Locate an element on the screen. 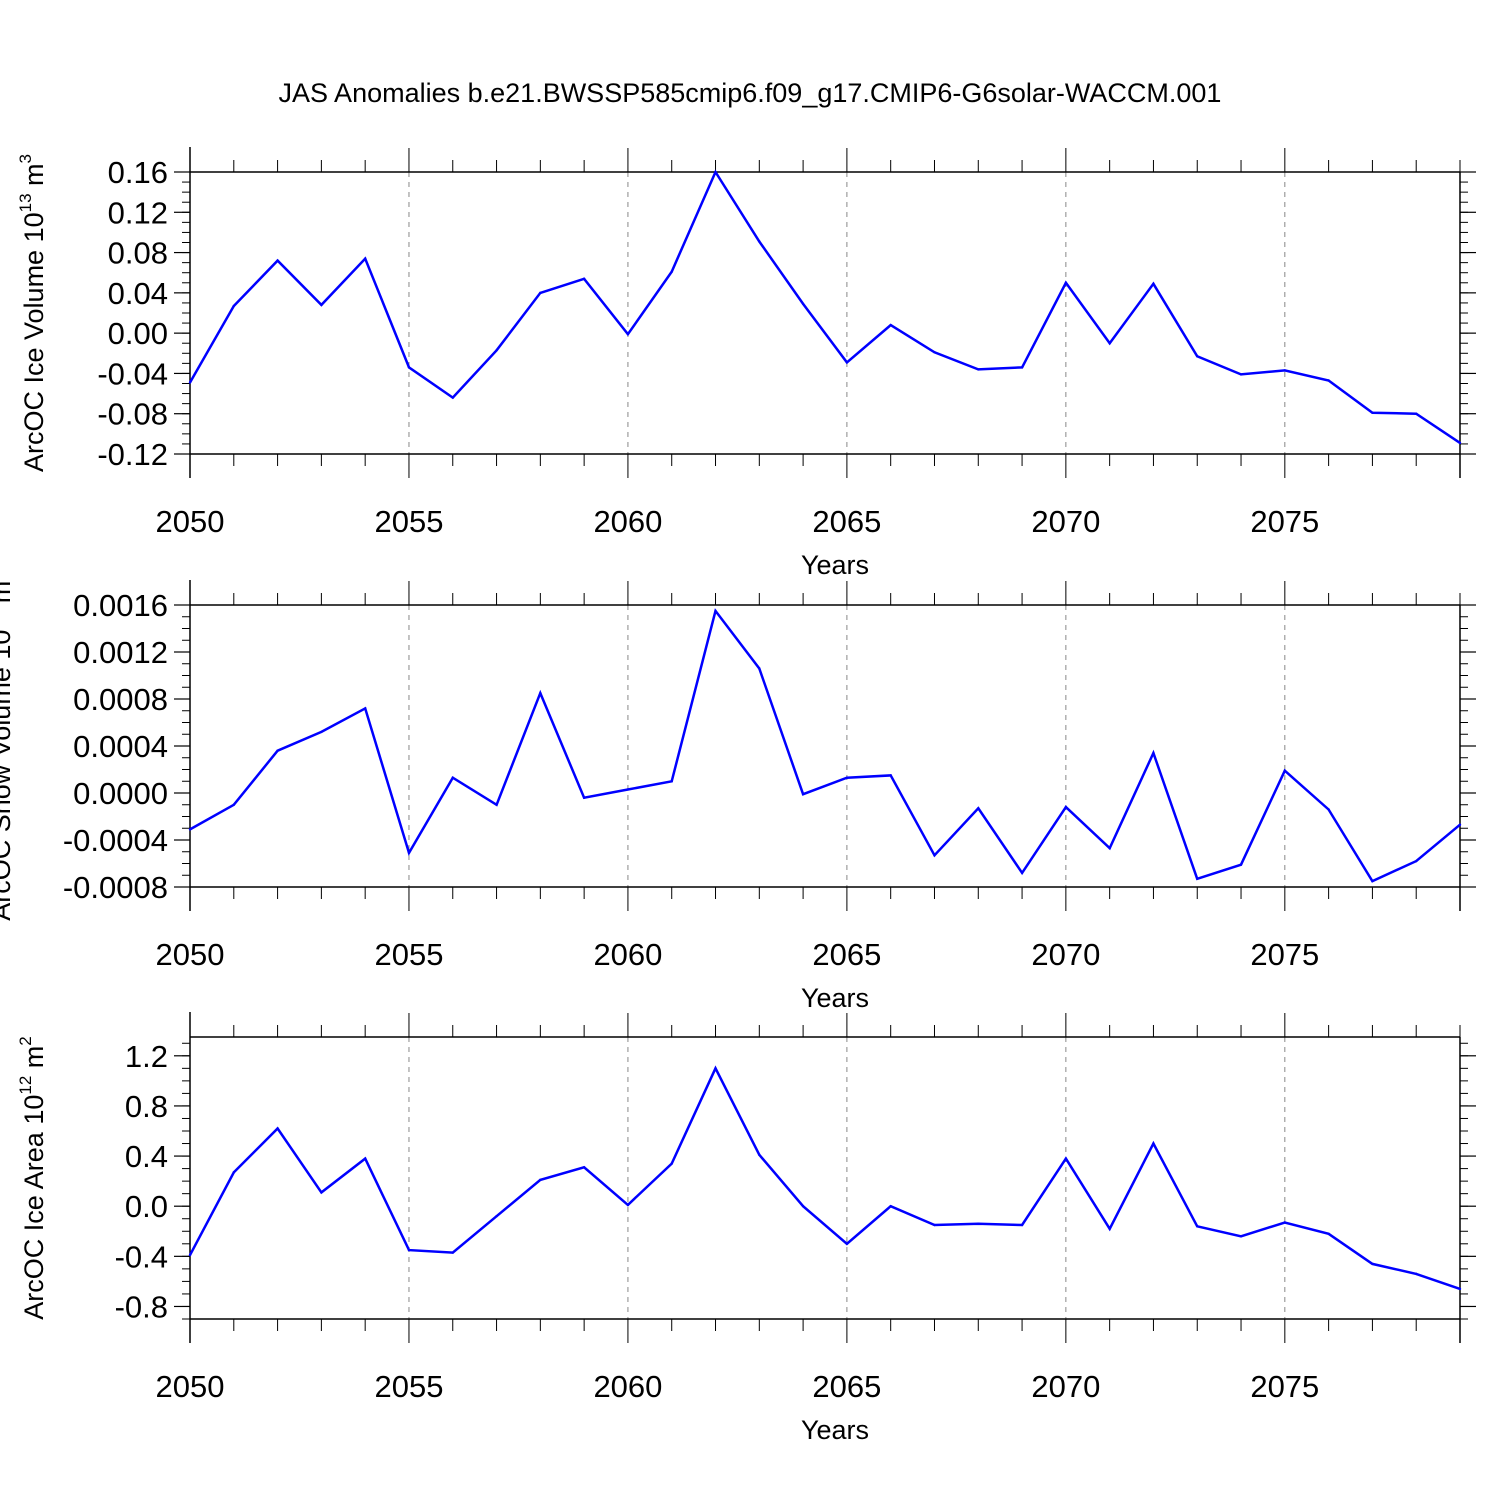 This screenshot has height=1500, width=1500. y-tick-label: -0.04 is located at coordinates (132, 373).